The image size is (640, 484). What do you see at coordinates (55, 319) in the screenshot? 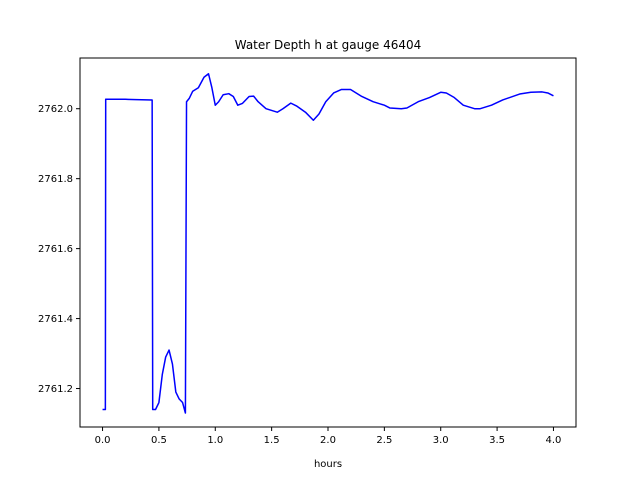
I see `y-tick-label: 2761.4` at bounding box center [55, 319].